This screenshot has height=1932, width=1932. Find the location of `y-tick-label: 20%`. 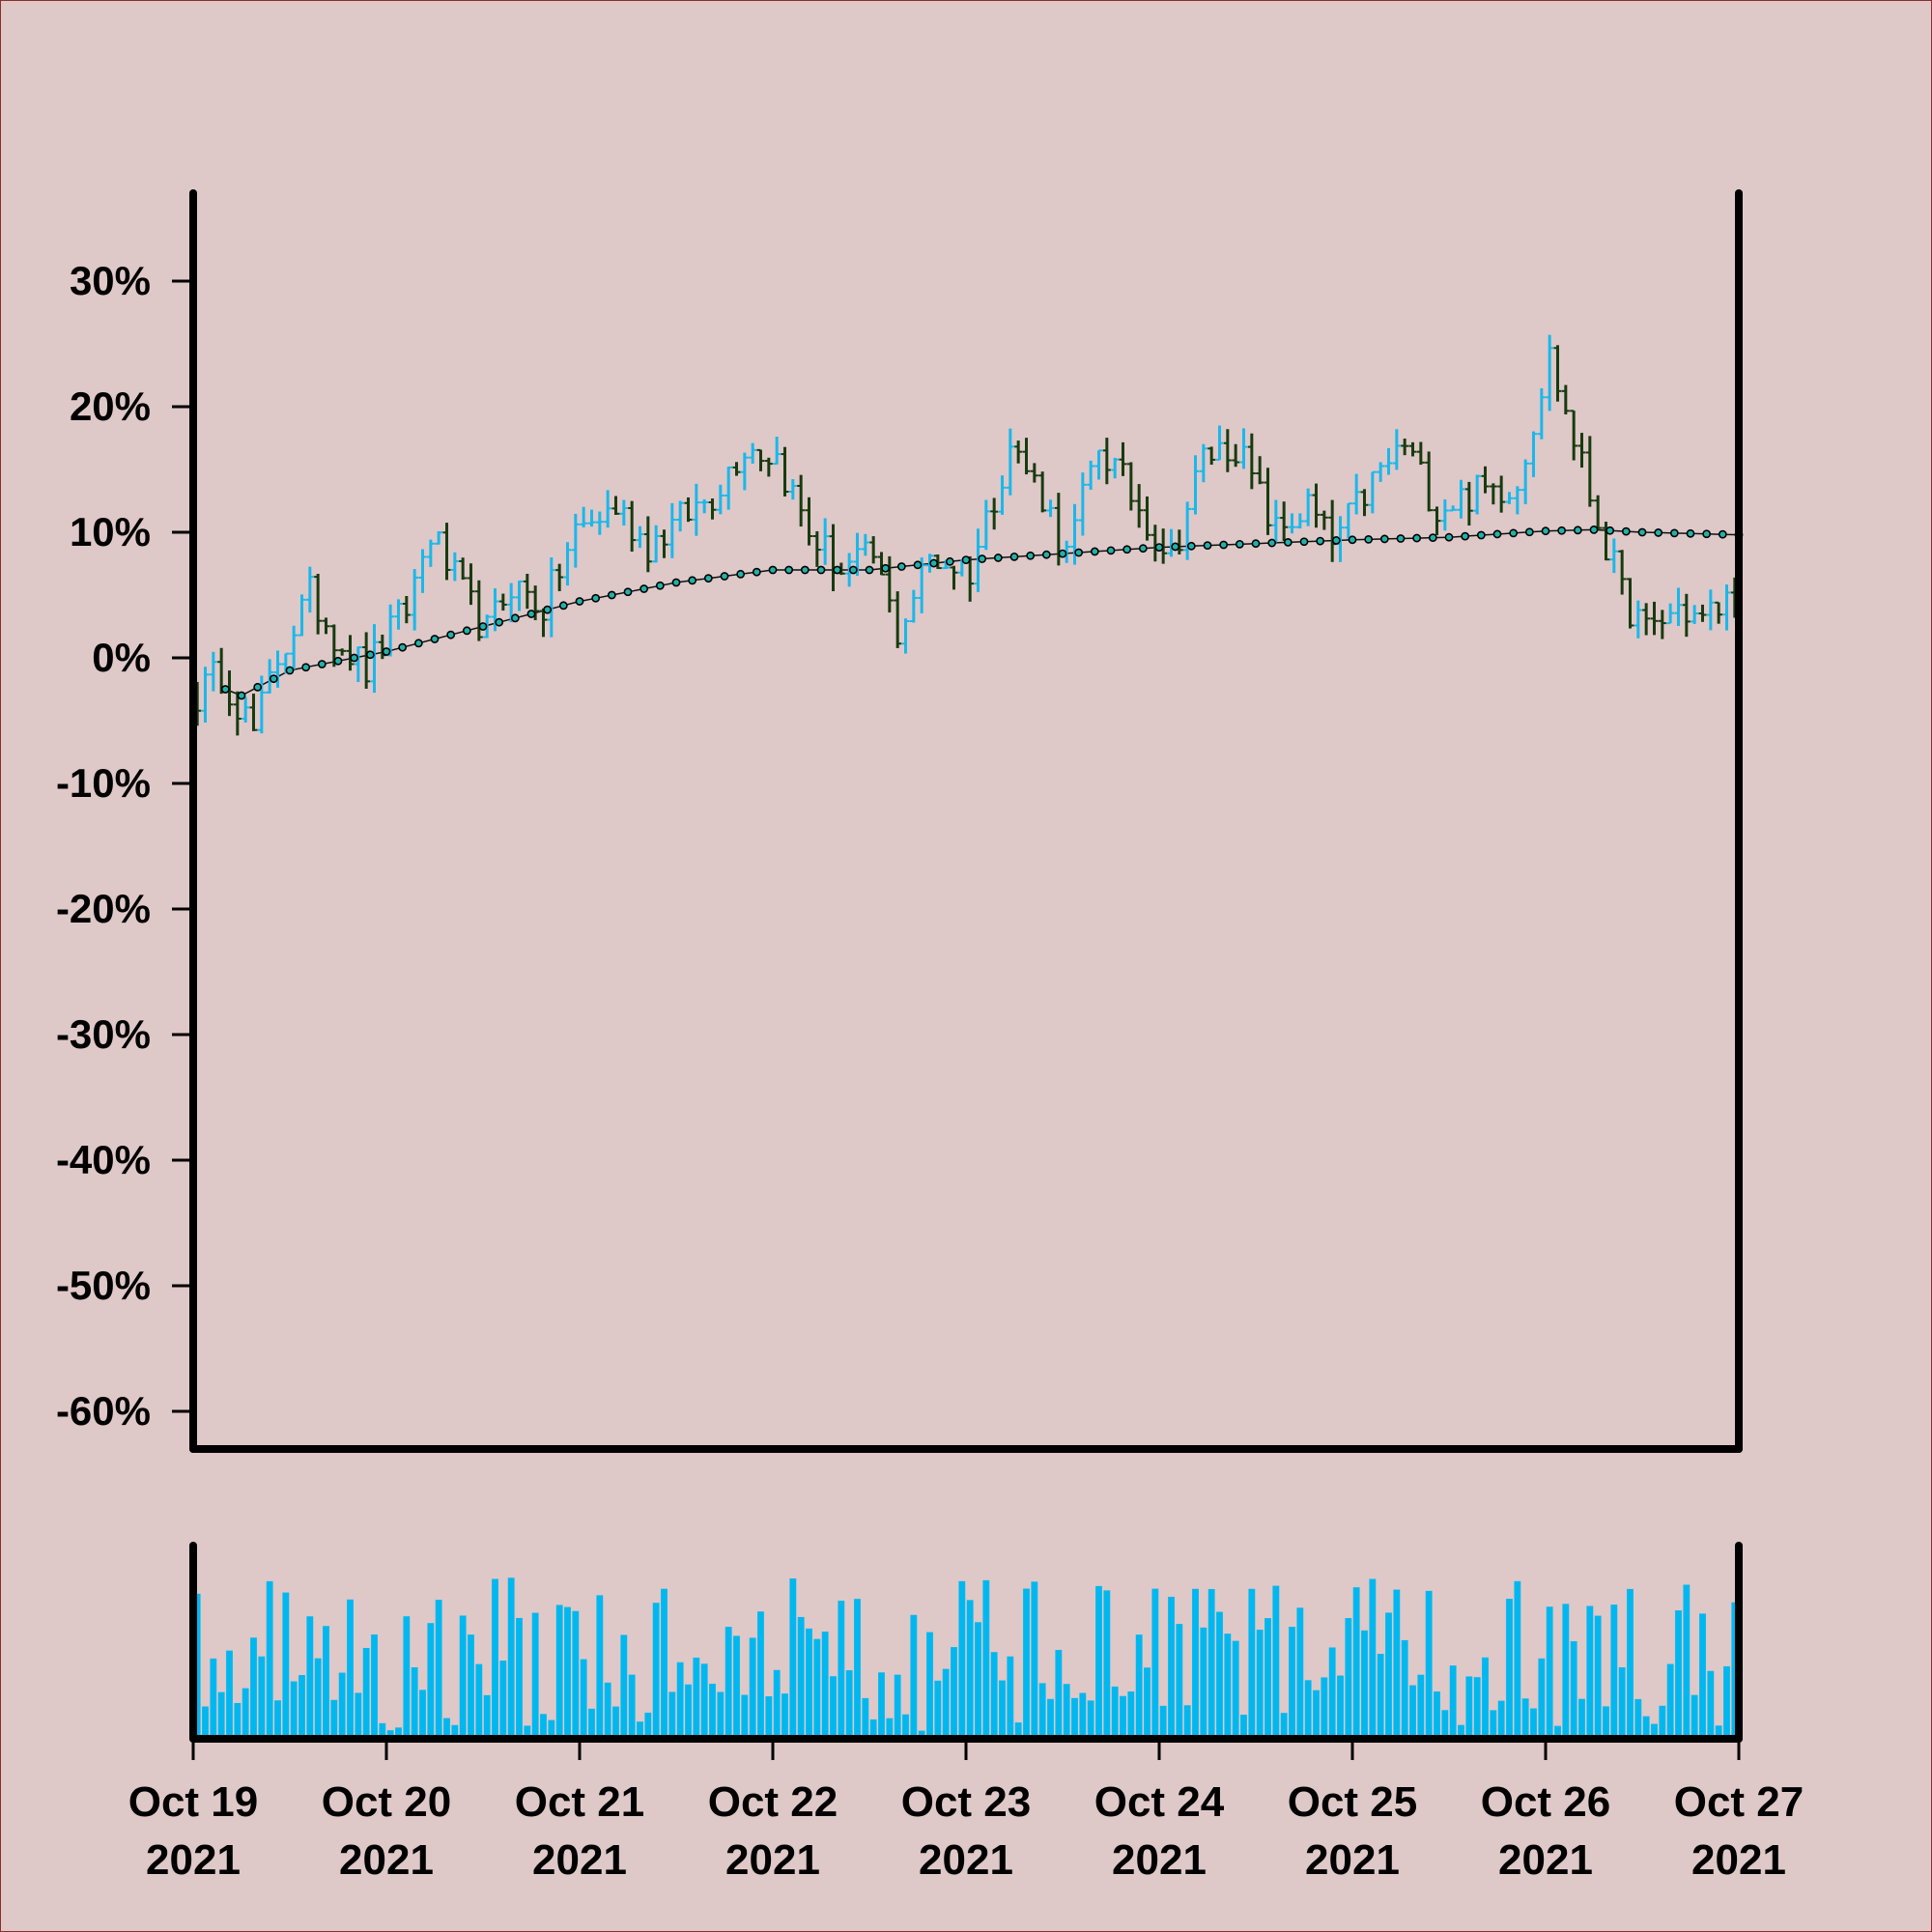

y-tick-label: 20% is located at coordinates (110, 406).